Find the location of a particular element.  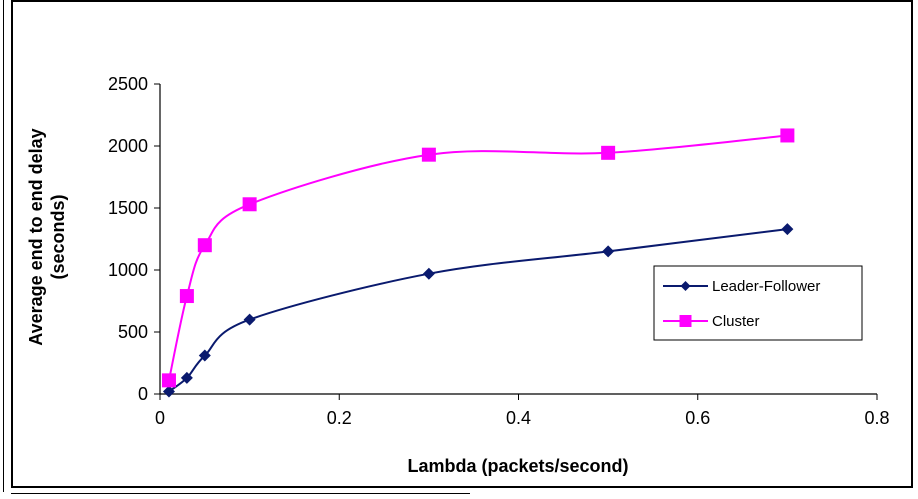

legend-cluster-marker is located at coordinates (685, 321).